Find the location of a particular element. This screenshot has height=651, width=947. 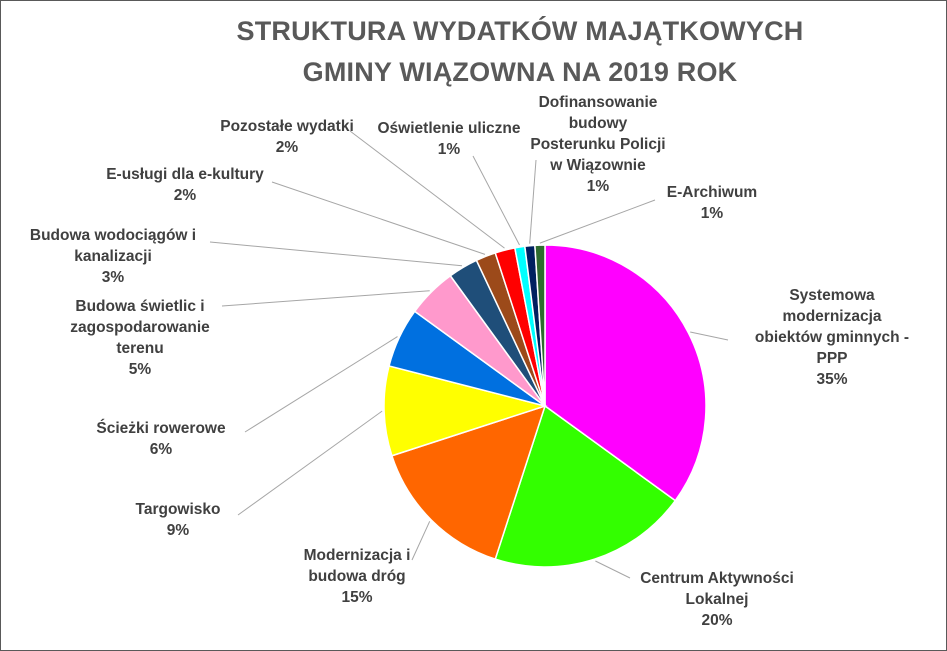

slice-label: Centrum Aktywności Lokalnej 20% is located at coordinates (717, 599).